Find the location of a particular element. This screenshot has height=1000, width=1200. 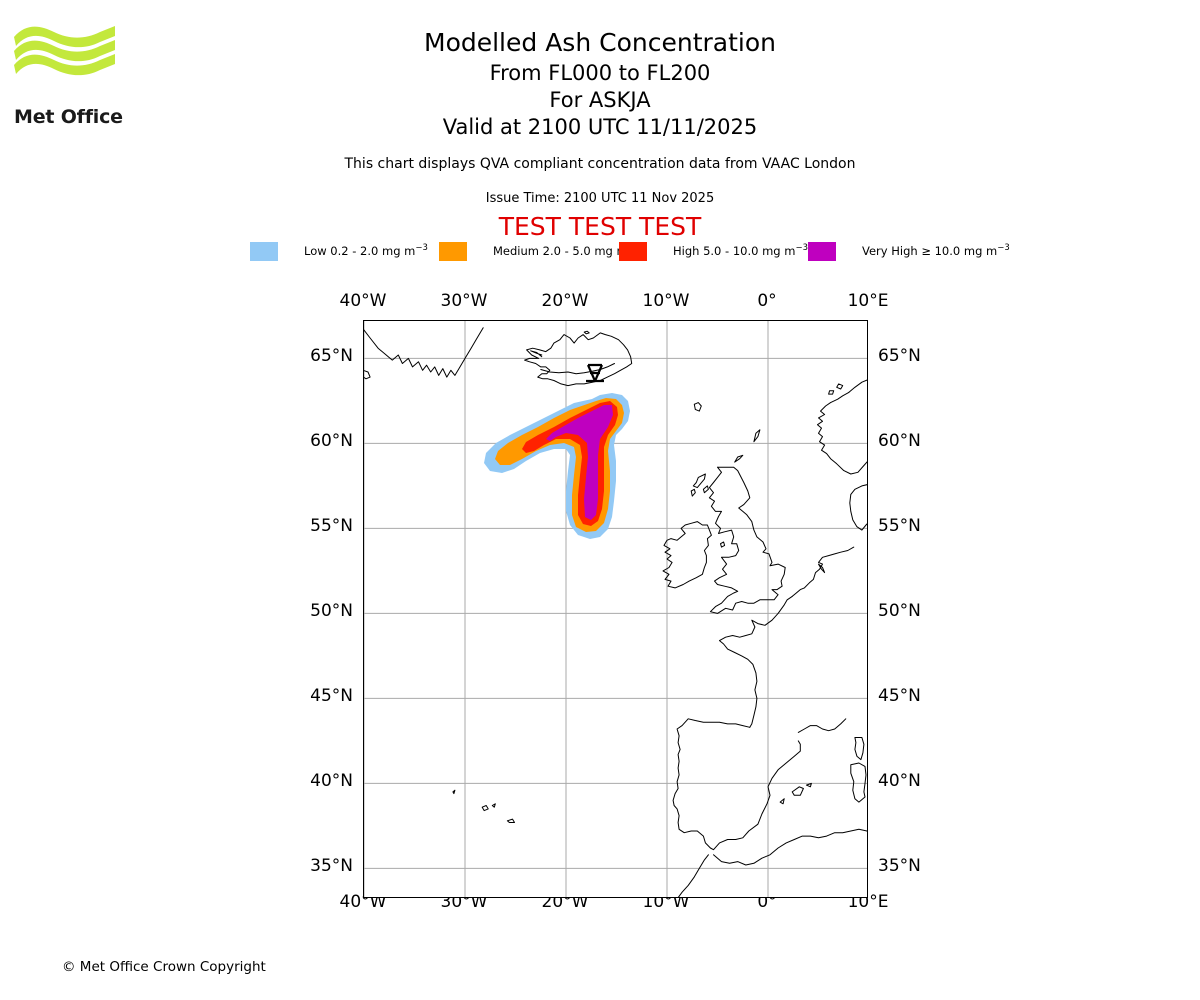

issue-time: Issue Time: 2100 UTC 11 Nov 2025 is located at coordinates (600, 198).